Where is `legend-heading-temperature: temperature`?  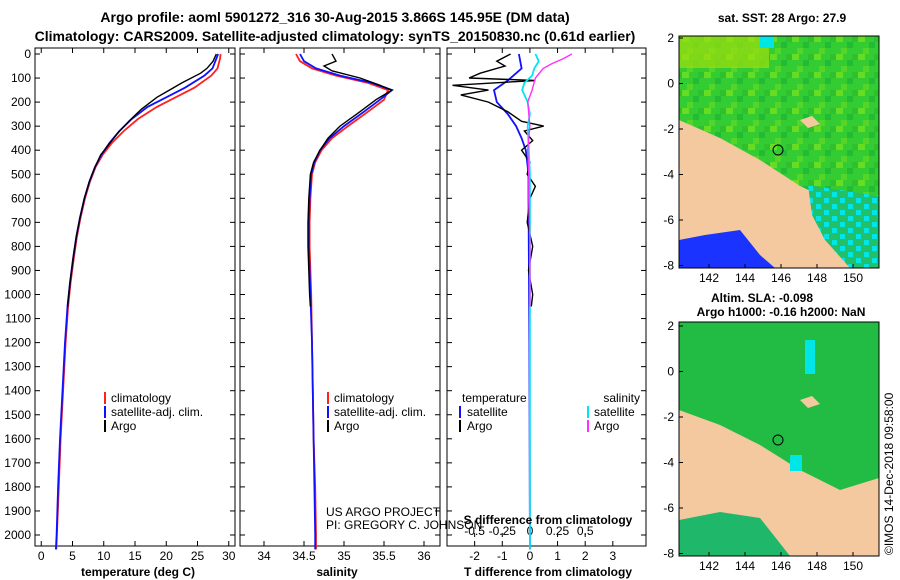 legend-heading-temperature: temperature is located at coordinates (494, 398).